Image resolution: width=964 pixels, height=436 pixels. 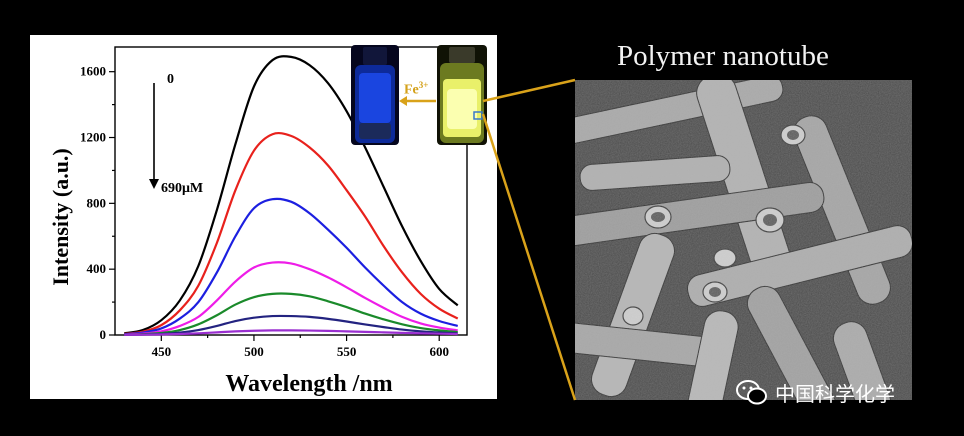 I want to click on y-tick-label: 400, so click(x=97, y=268).